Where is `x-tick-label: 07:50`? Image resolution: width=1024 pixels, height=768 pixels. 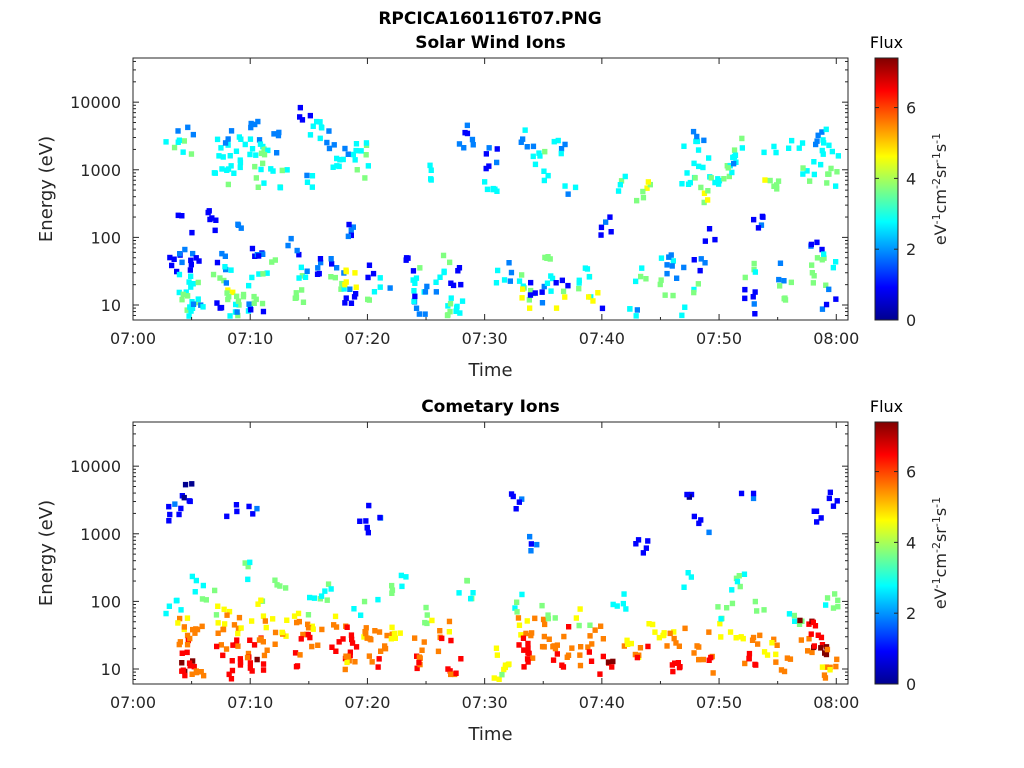
x-tick-label: 07:50 is located at coordinates (719, 338).